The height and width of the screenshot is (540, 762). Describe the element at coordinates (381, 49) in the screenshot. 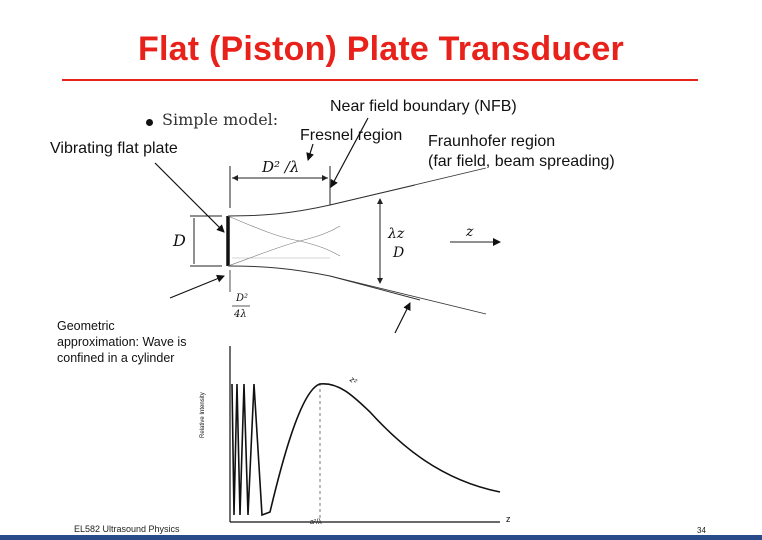

I see `slide-title: Flat (Piston) Plate Transducer` at that location.